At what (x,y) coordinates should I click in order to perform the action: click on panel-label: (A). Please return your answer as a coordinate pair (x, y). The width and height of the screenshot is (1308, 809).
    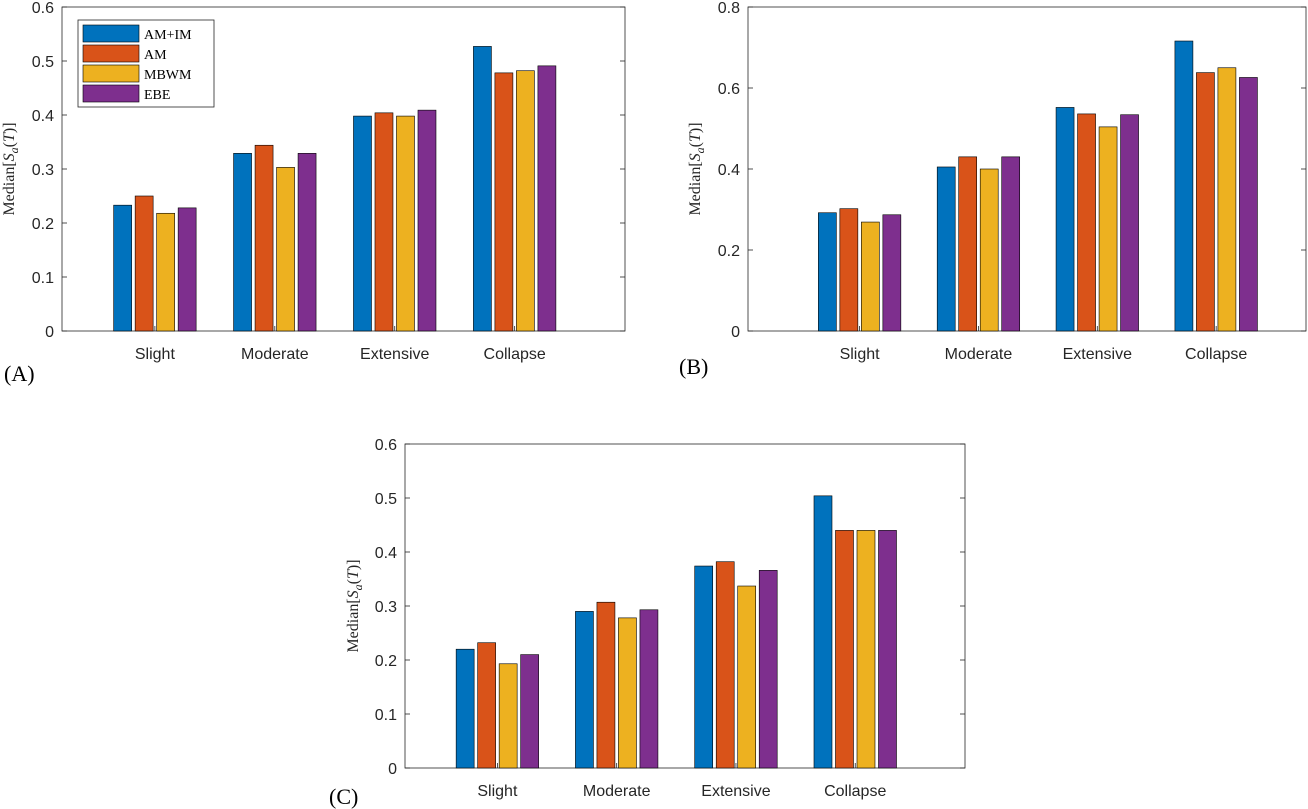
    Looking at the image, I should click on (19, 373).